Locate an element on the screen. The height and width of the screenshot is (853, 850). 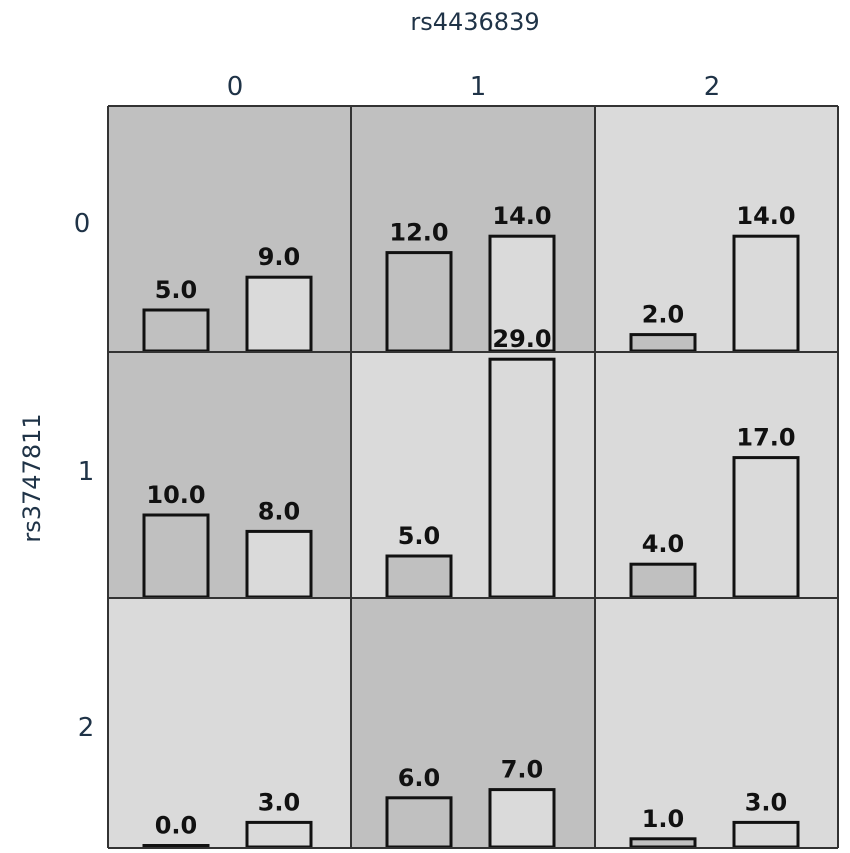
value-label-r0-c1-1: 14.0 is located at coordinates (521, 216).